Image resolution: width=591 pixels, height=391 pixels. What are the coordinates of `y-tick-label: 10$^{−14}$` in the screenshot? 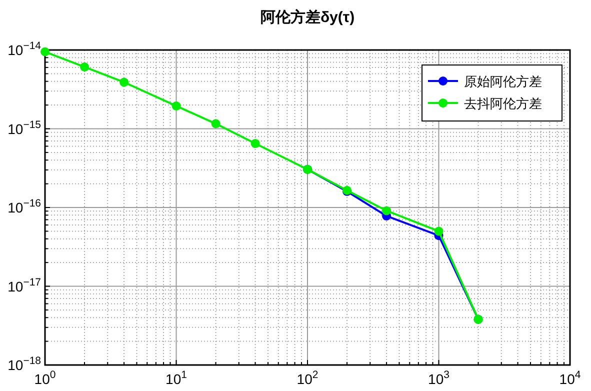 It's located at (25, 49).